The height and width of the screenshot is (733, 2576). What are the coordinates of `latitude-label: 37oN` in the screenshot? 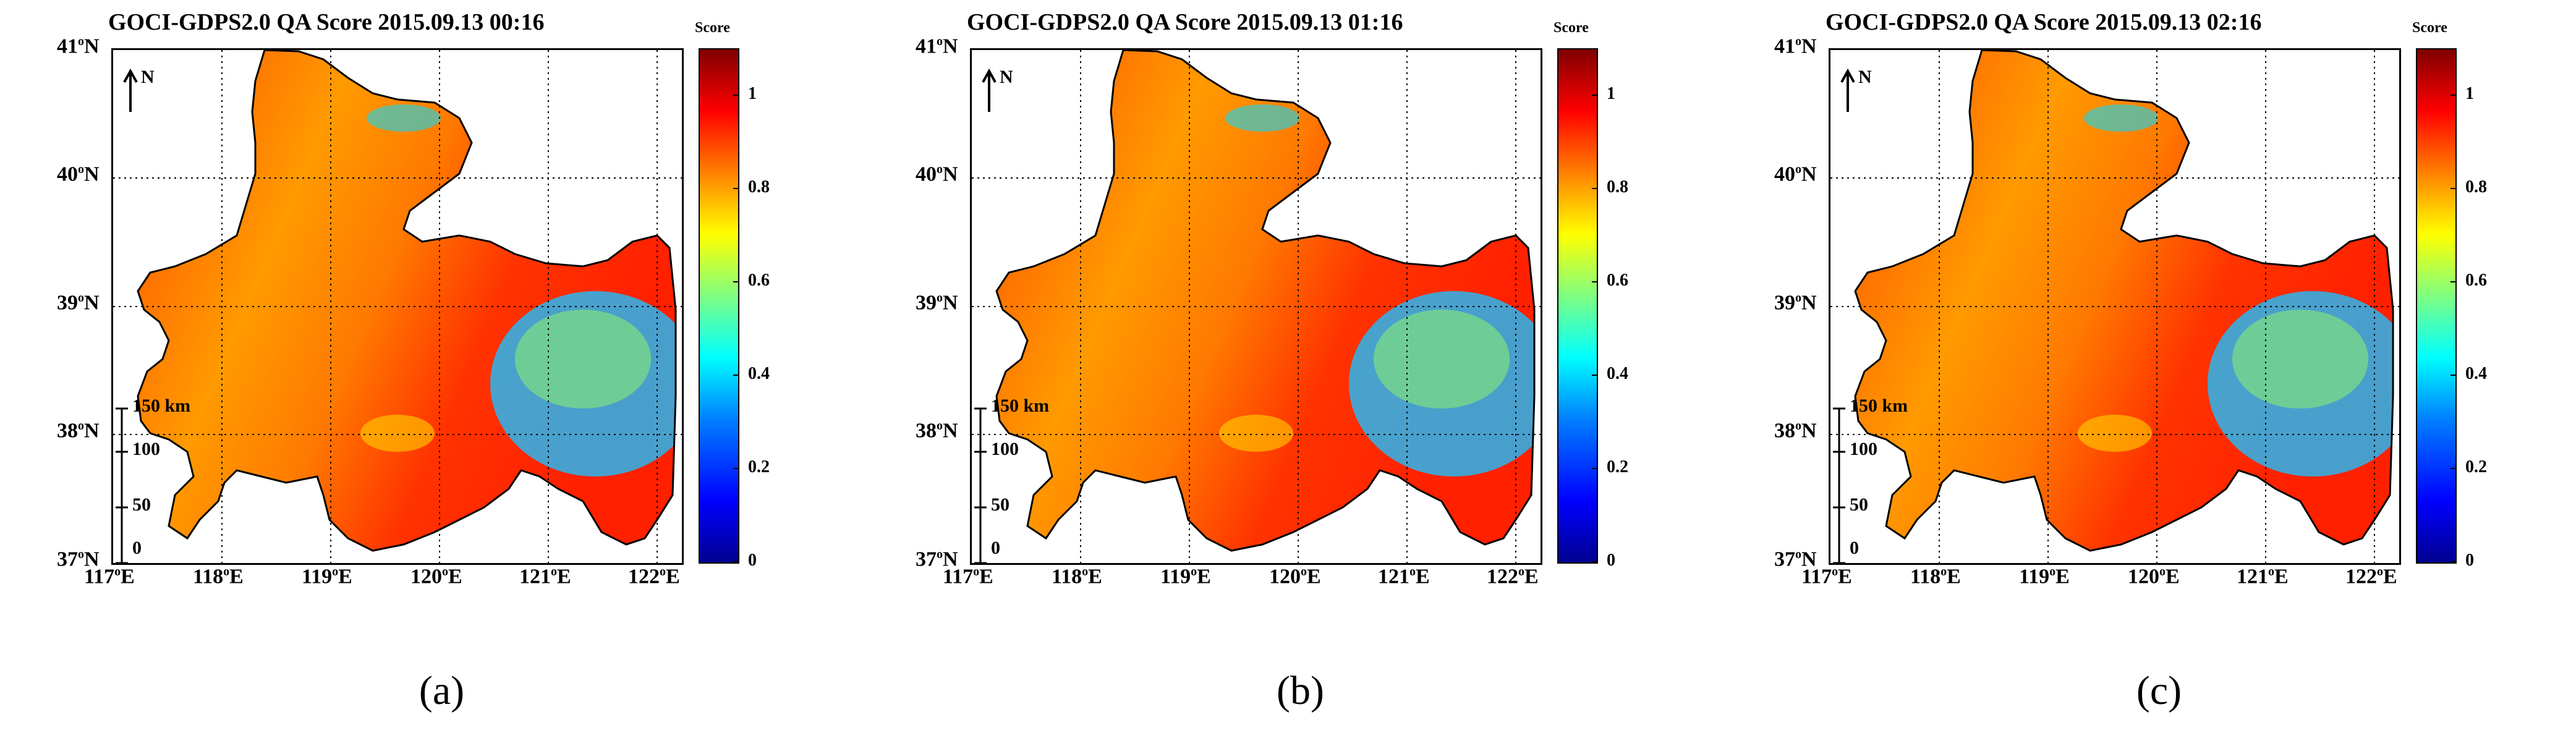 It's located at (937, 559).